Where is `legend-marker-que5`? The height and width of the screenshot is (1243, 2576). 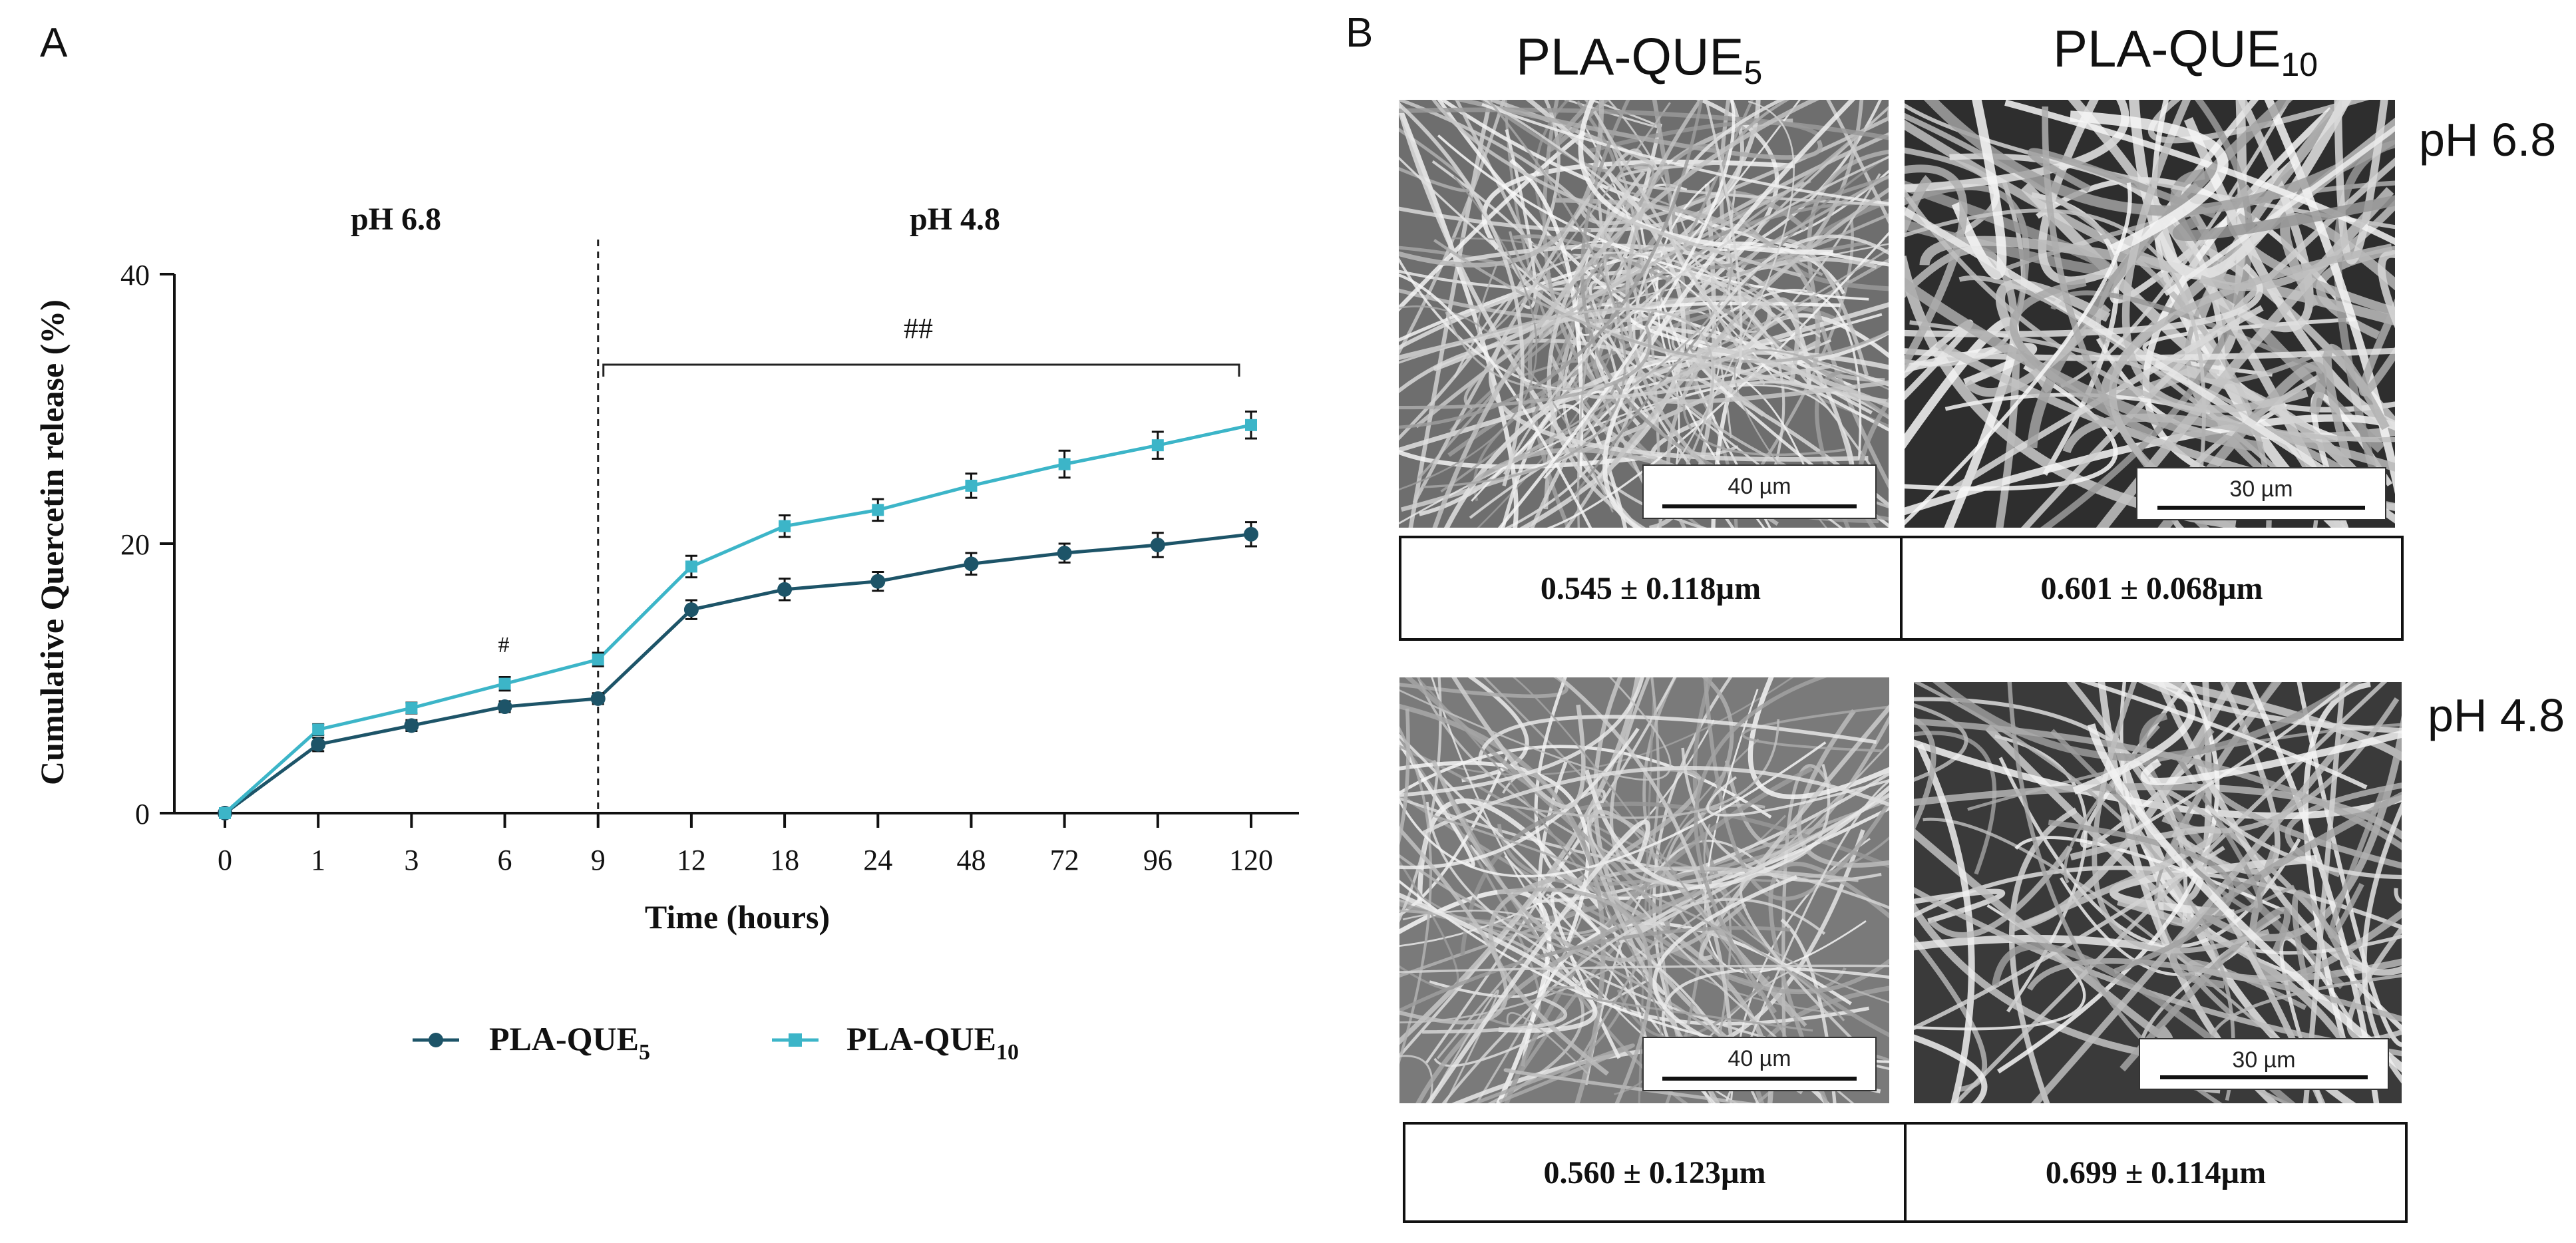 legend-marker-que5 is located at coordinates (436, 1040).